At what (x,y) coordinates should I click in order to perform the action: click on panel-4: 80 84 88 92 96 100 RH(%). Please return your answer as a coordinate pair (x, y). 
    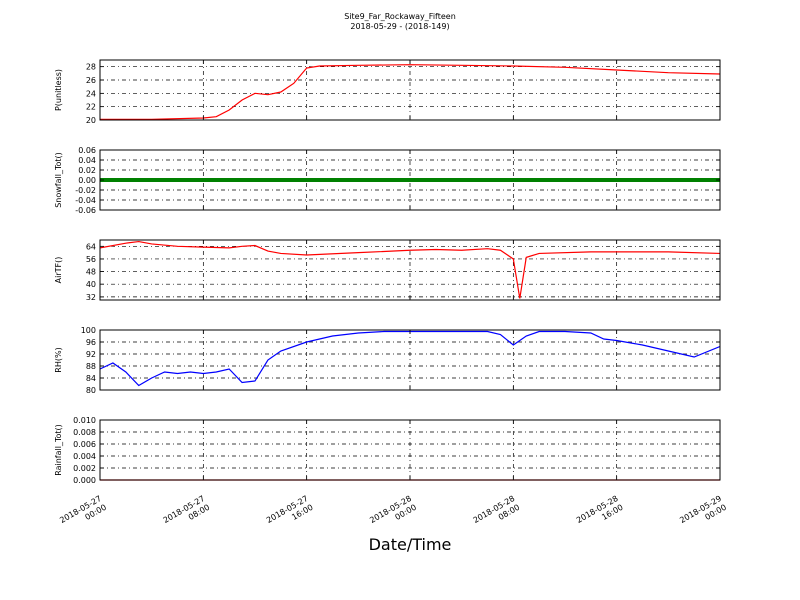
    Looking at the image, I should click on (387, 360).